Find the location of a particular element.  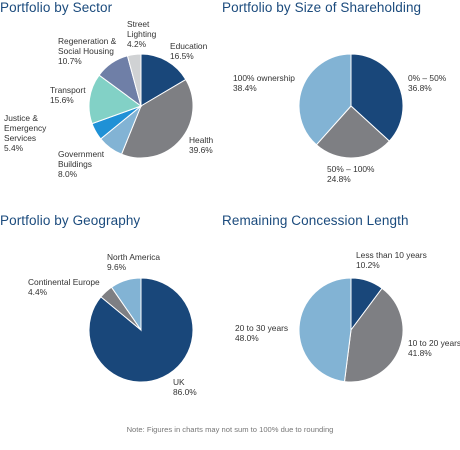

pie-slice-transport is located at coordinates (115, 99).